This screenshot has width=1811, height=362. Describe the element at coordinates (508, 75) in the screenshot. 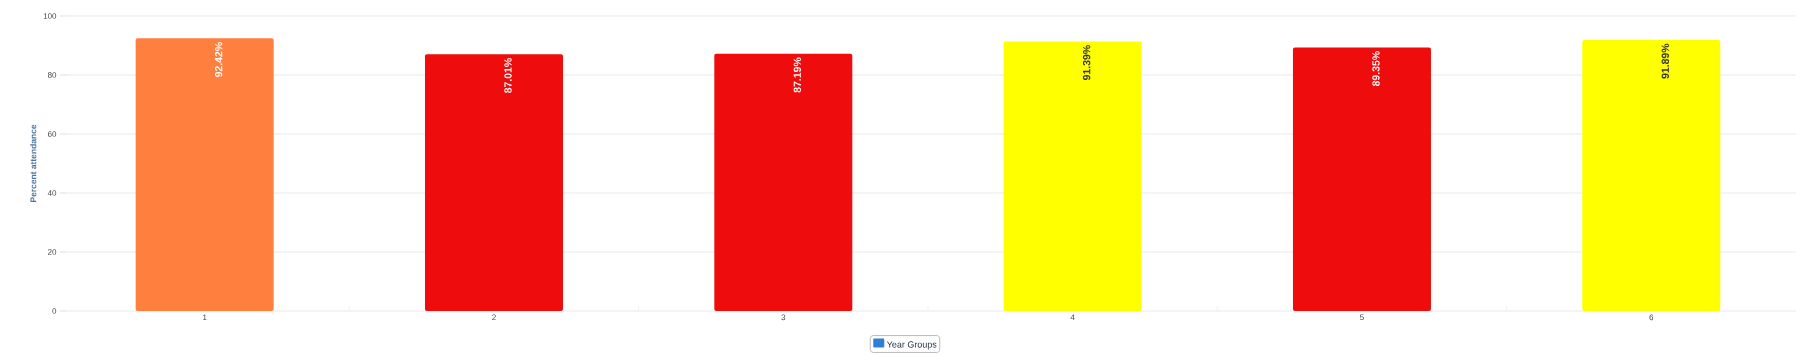

I see `data-label: 87.01%` at that location.